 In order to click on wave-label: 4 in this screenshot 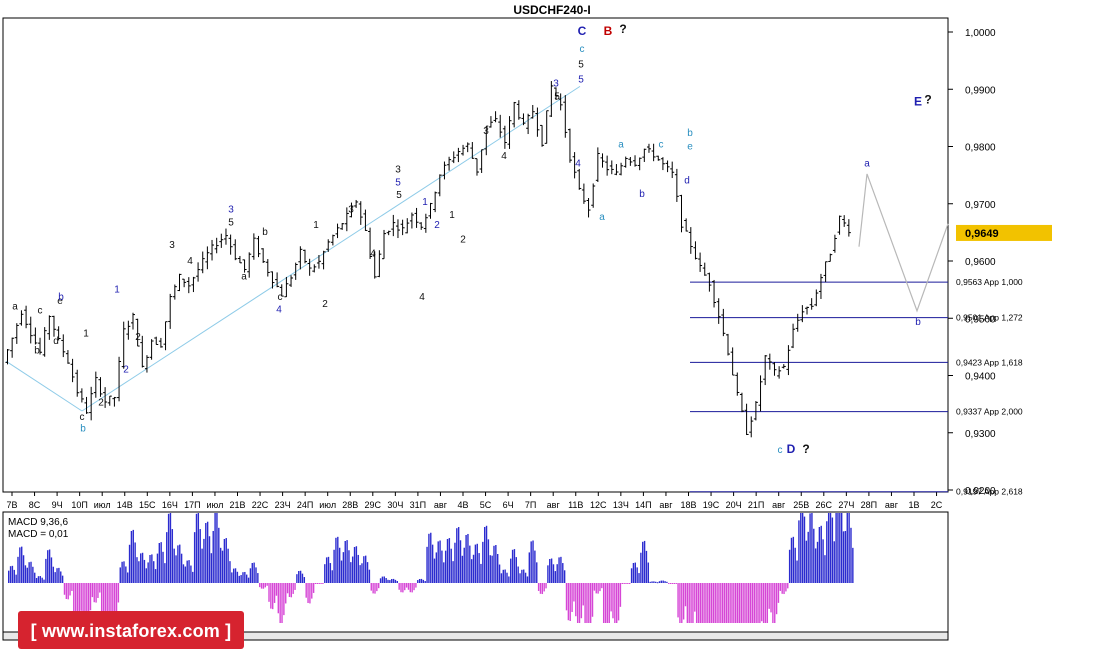, I will do `click(279, 310)`.